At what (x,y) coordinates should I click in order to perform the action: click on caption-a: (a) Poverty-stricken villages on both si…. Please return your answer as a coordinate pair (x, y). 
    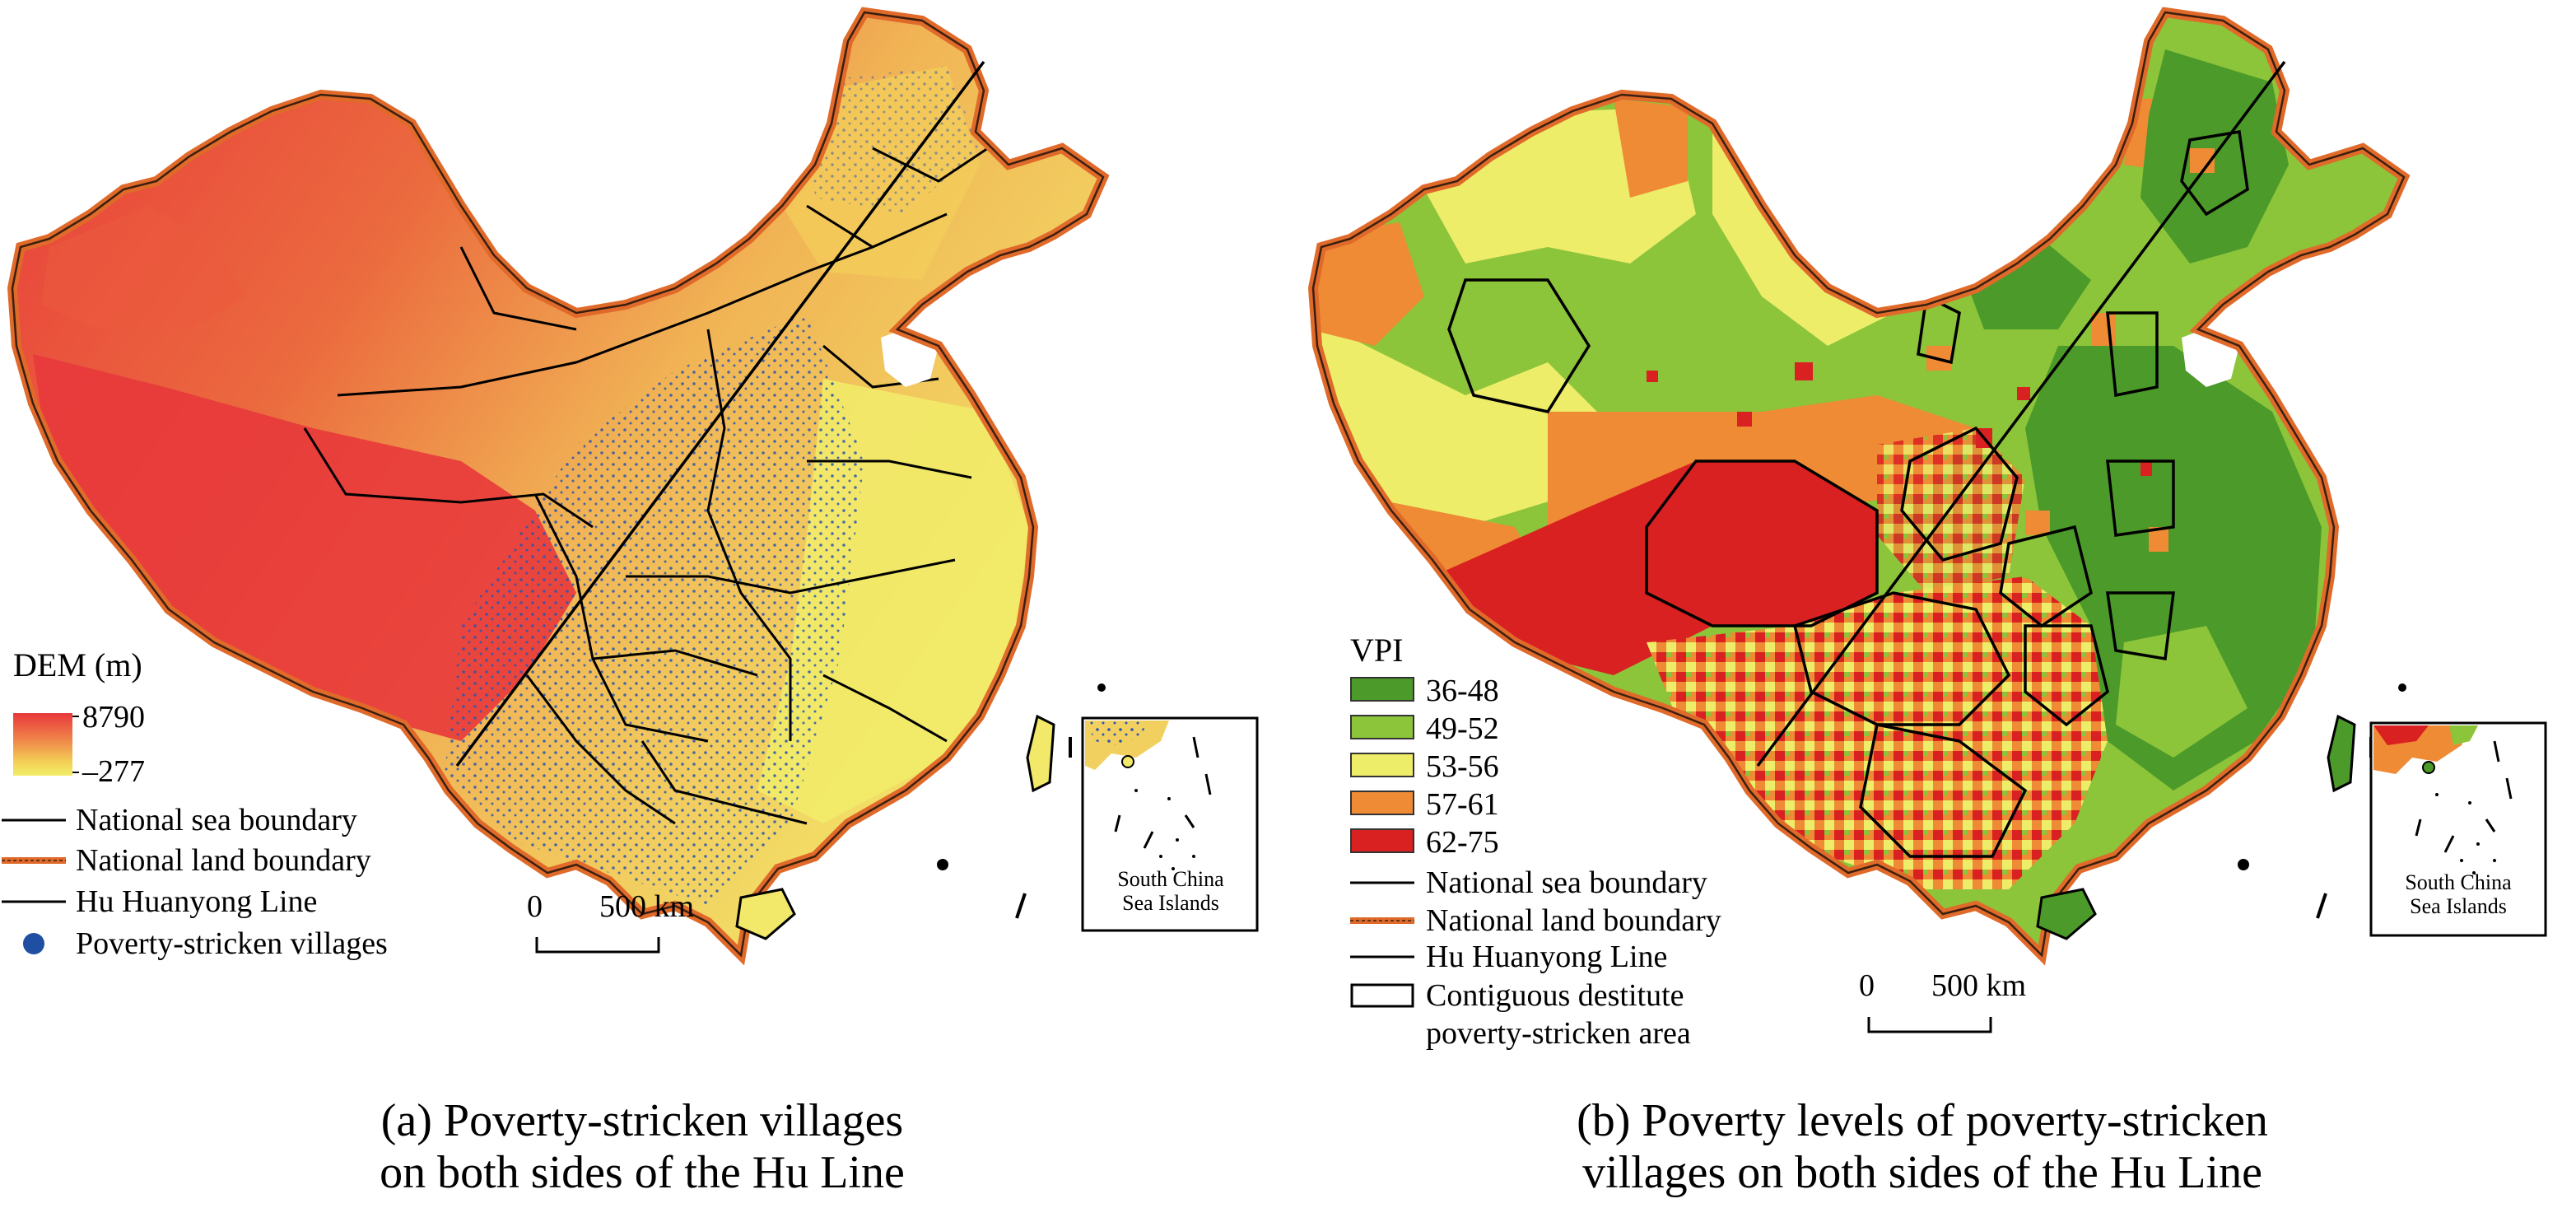
    Looking at the image, I should click on (642, 1146).